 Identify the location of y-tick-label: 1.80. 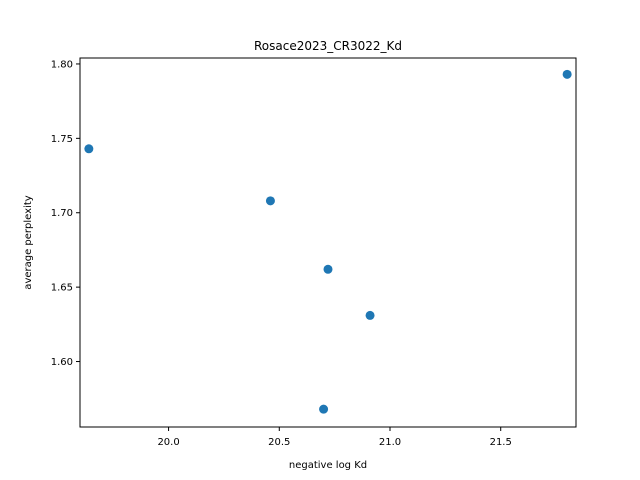
(62, 64).